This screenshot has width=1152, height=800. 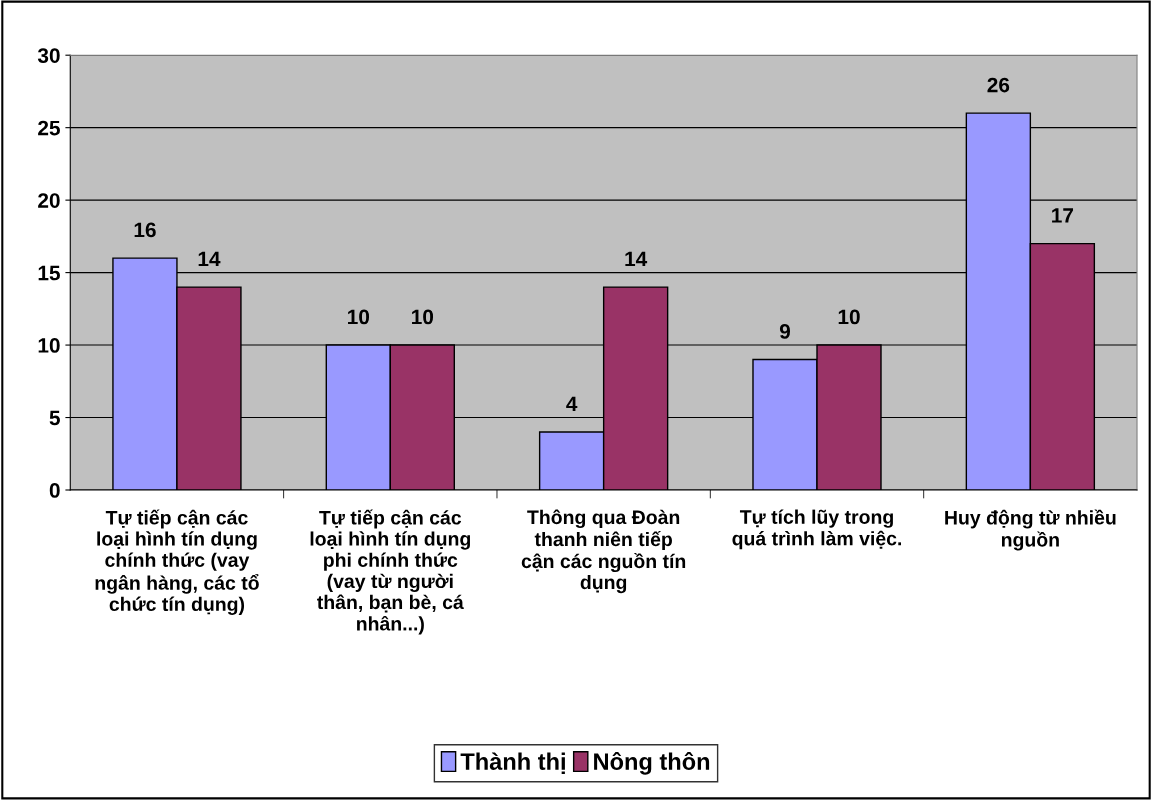 What do you see at coordinates (785, 331) in the screenshot?
I see `data-label: 9` at bounding box center [785, 331].